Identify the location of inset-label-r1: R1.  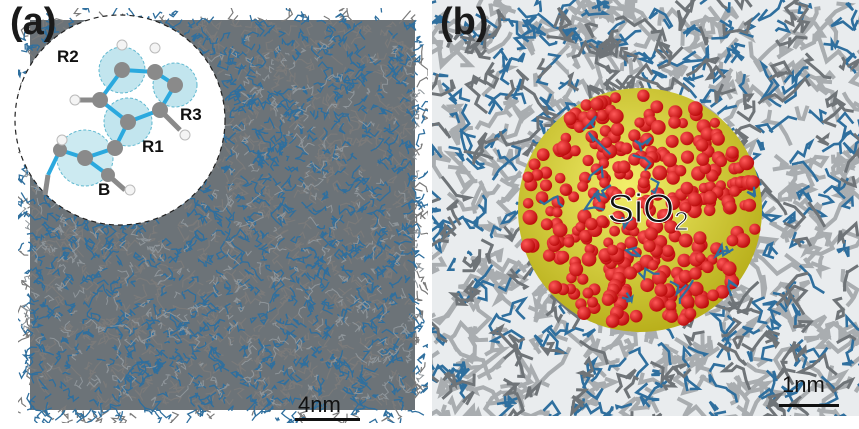
(153, 146).